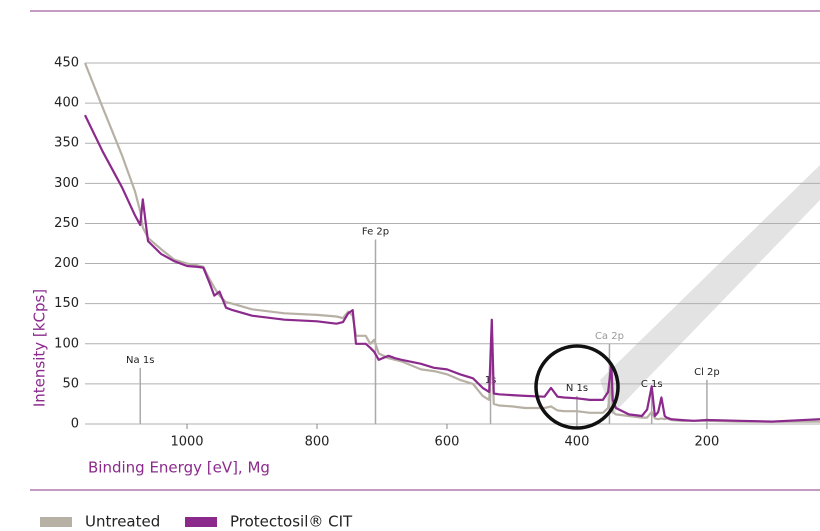 The height and width of the screenshot is (531, 820). What do you see at coordinates (707, 372) in the screenshot?
I see `peak-label: Cl 2p` at bounding box center [707, 372].